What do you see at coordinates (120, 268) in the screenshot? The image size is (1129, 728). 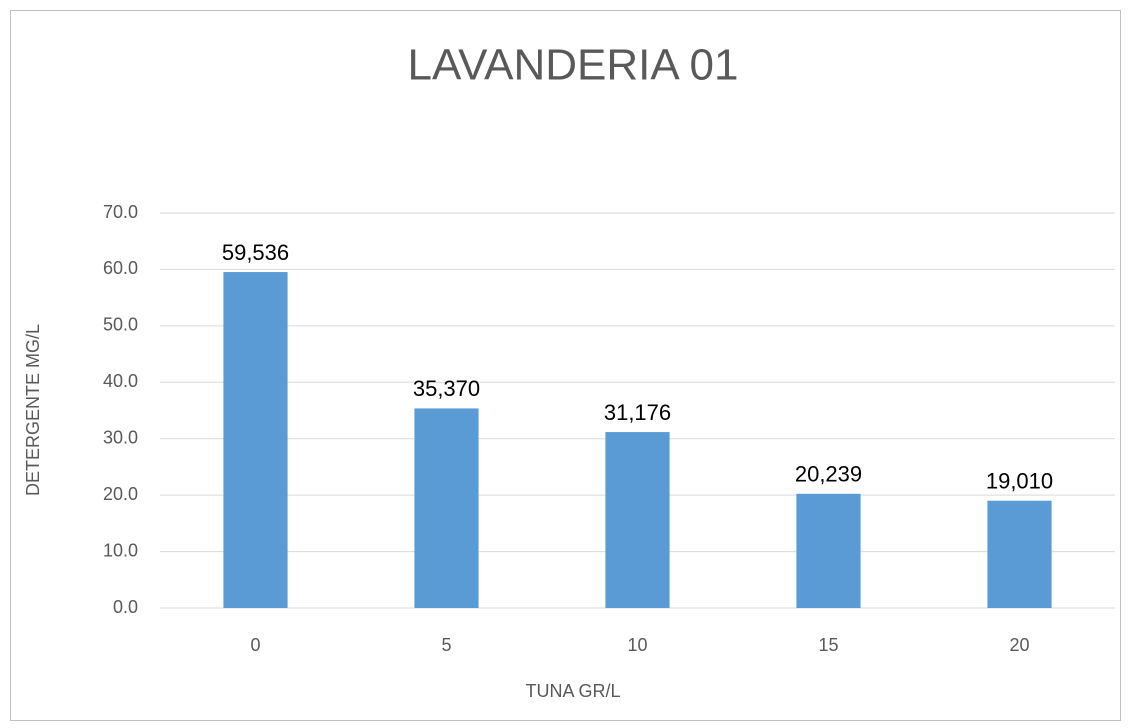 I see `y-tick-label: 60.0` at bounding box center [120, 268].